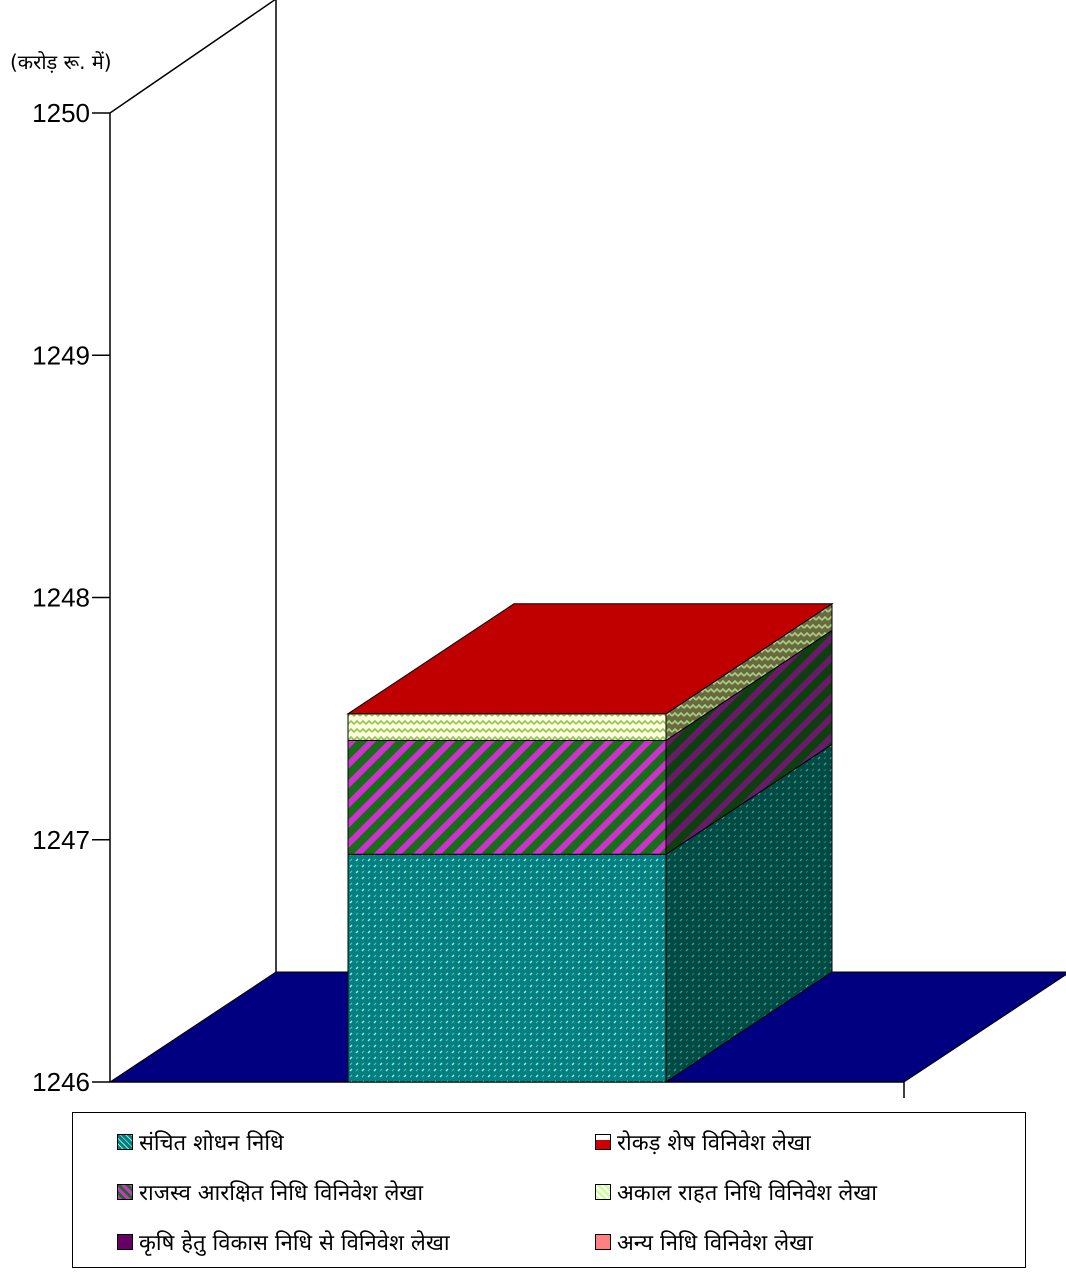  Describe the element at coordinates (61, 62) in the screenshot. I see `y-axis-unit-label: (करोड़ रू. में)` at that location.